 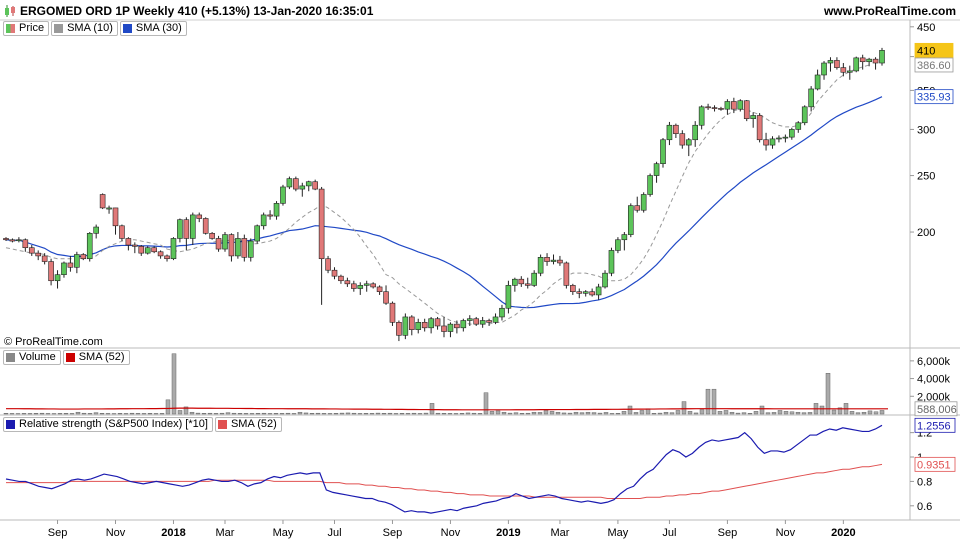 What do you see at coordinates (59, 28) in the screenshot?
I see `sma10-swatch-icon` at bounding box center [59, 28].